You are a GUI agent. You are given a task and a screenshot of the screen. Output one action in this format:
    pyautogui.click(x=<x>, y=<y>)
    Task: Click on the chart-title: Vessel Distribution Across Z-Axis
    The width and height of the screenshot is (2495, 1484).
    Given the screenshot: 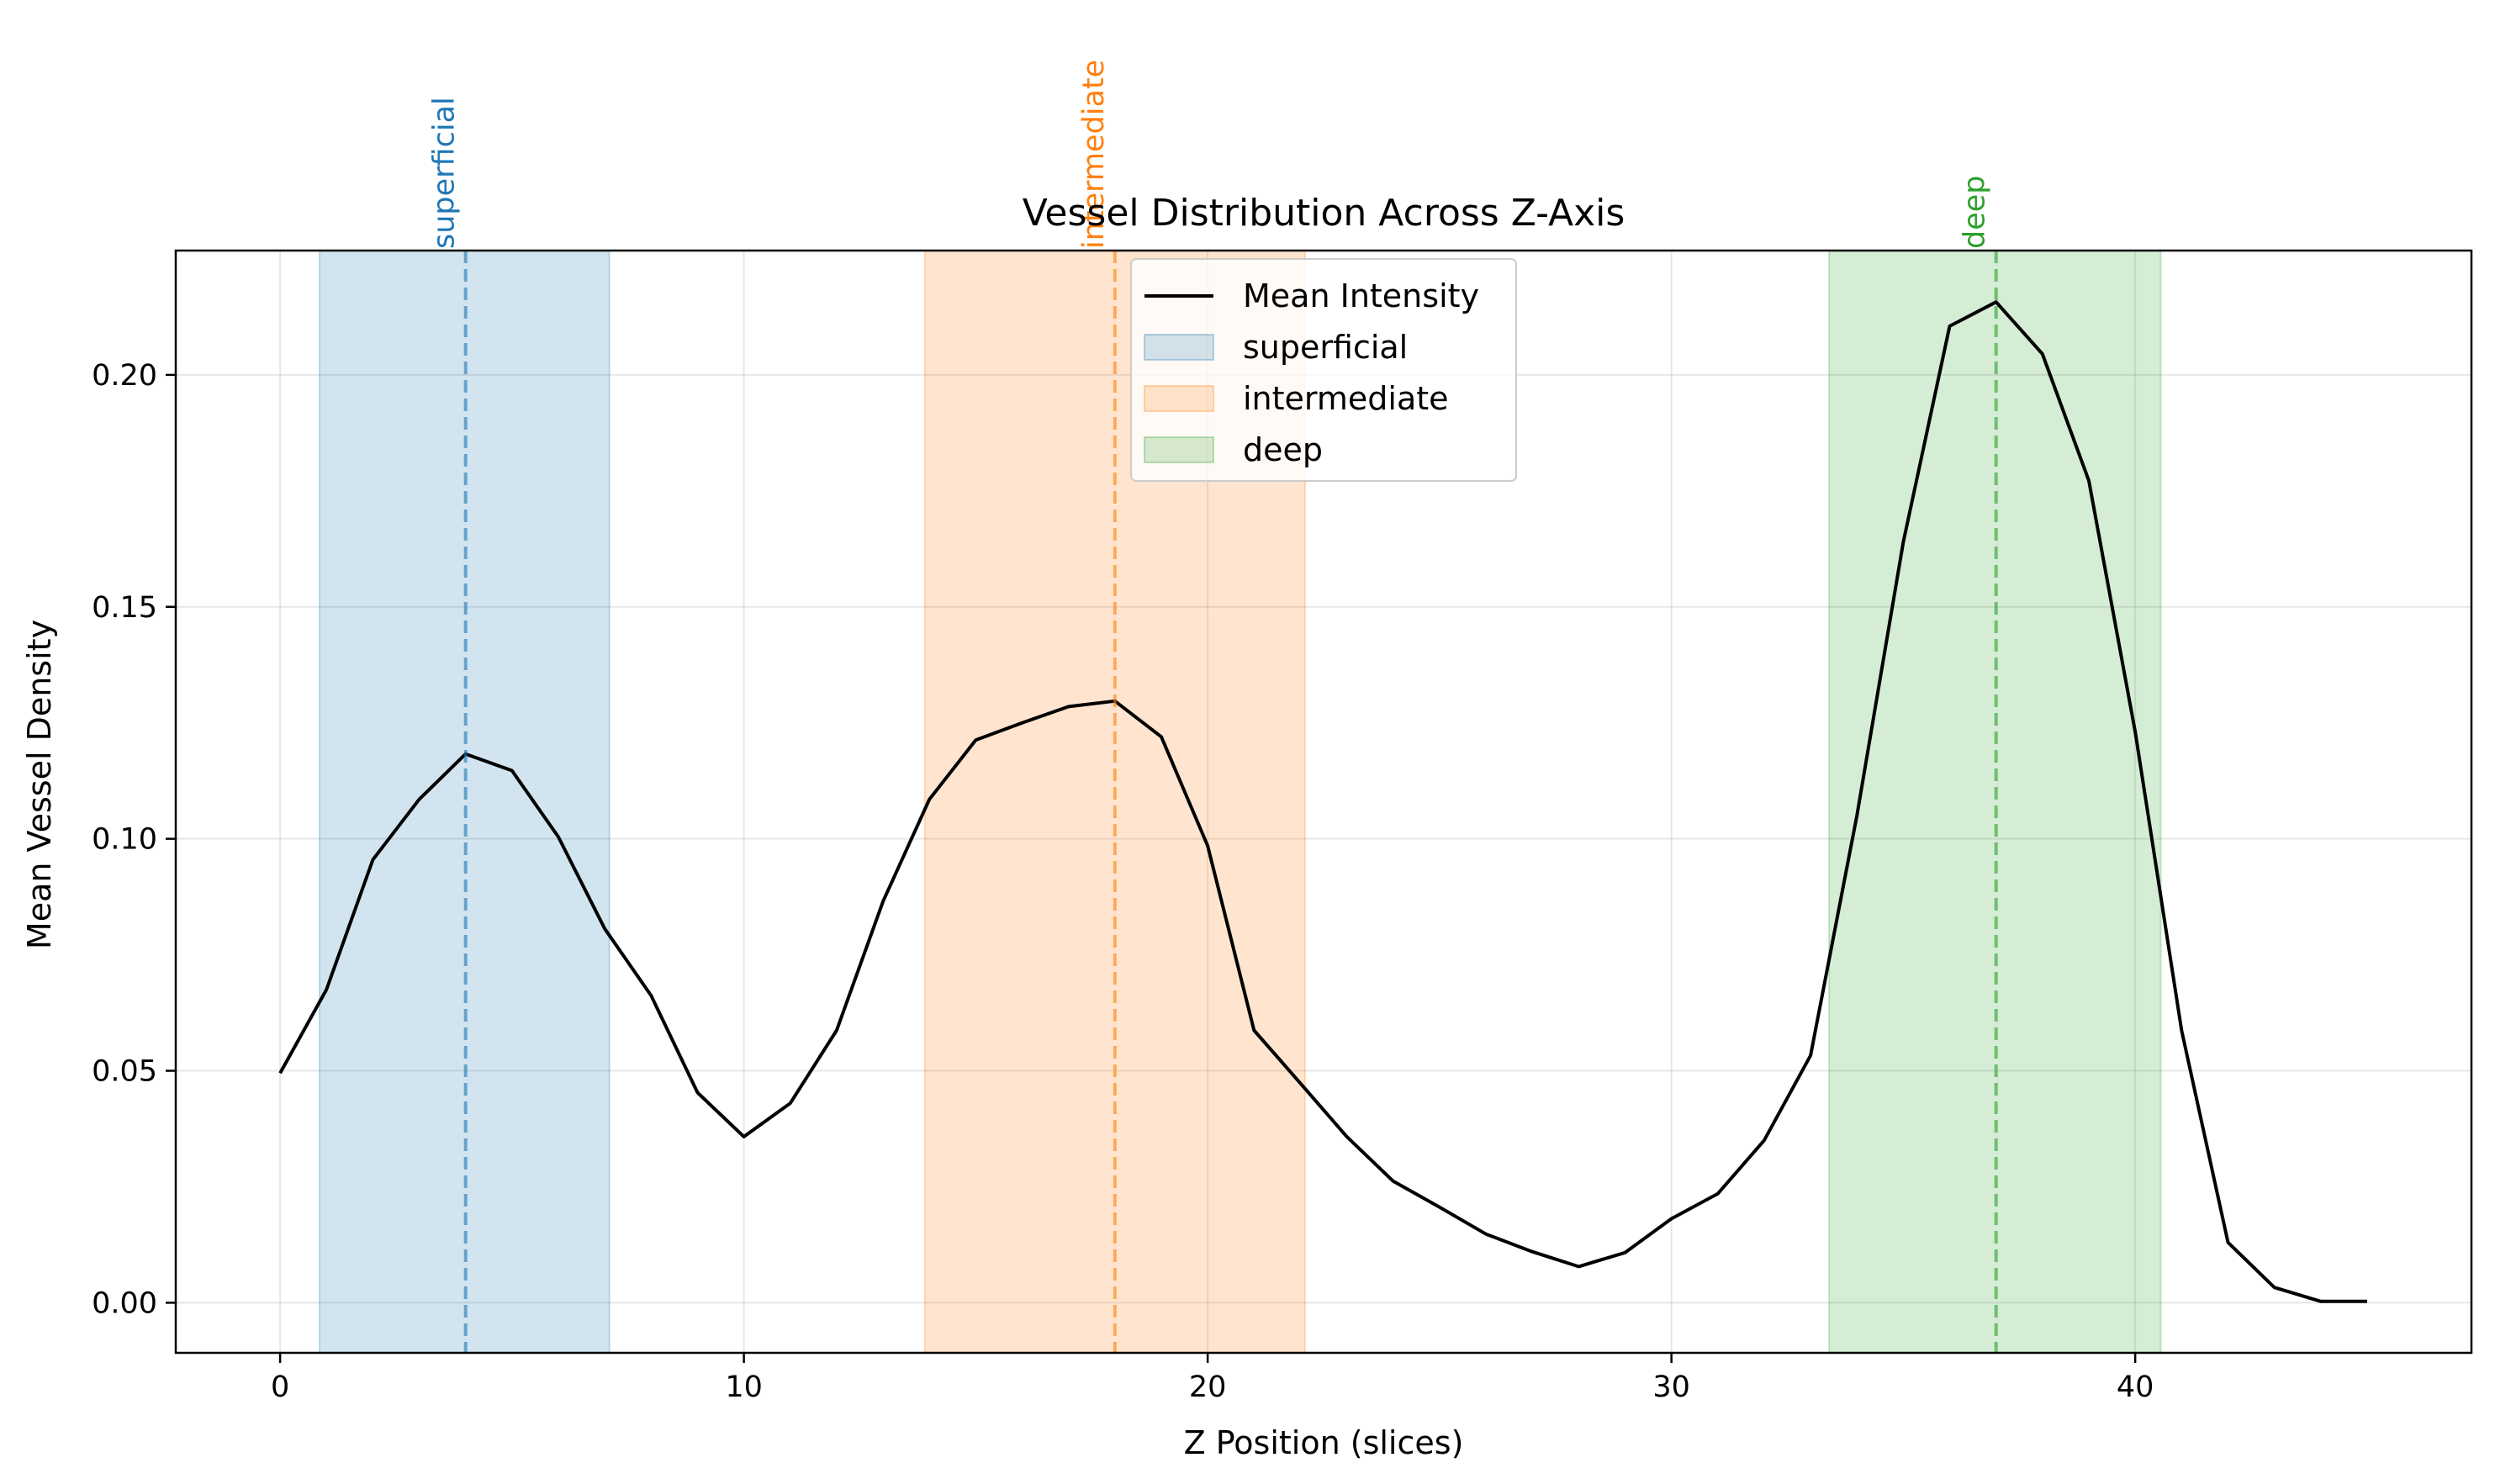 What is the action you would take?
    pyautogui.click(x=1324, y=213)
    